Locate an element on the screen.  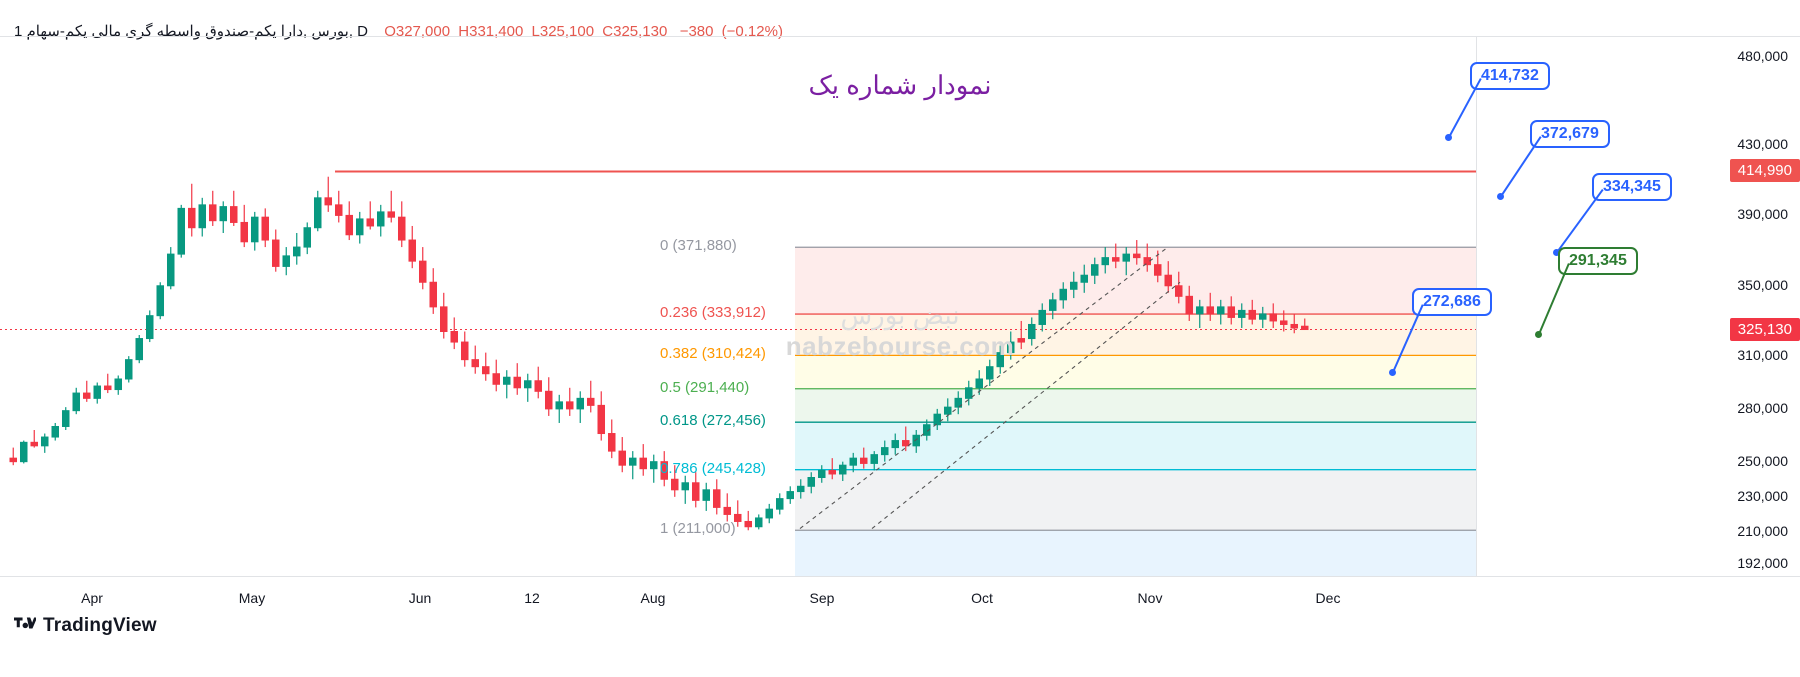
ohlc-high-value: 331,400 is located at coordinates (496, 31).